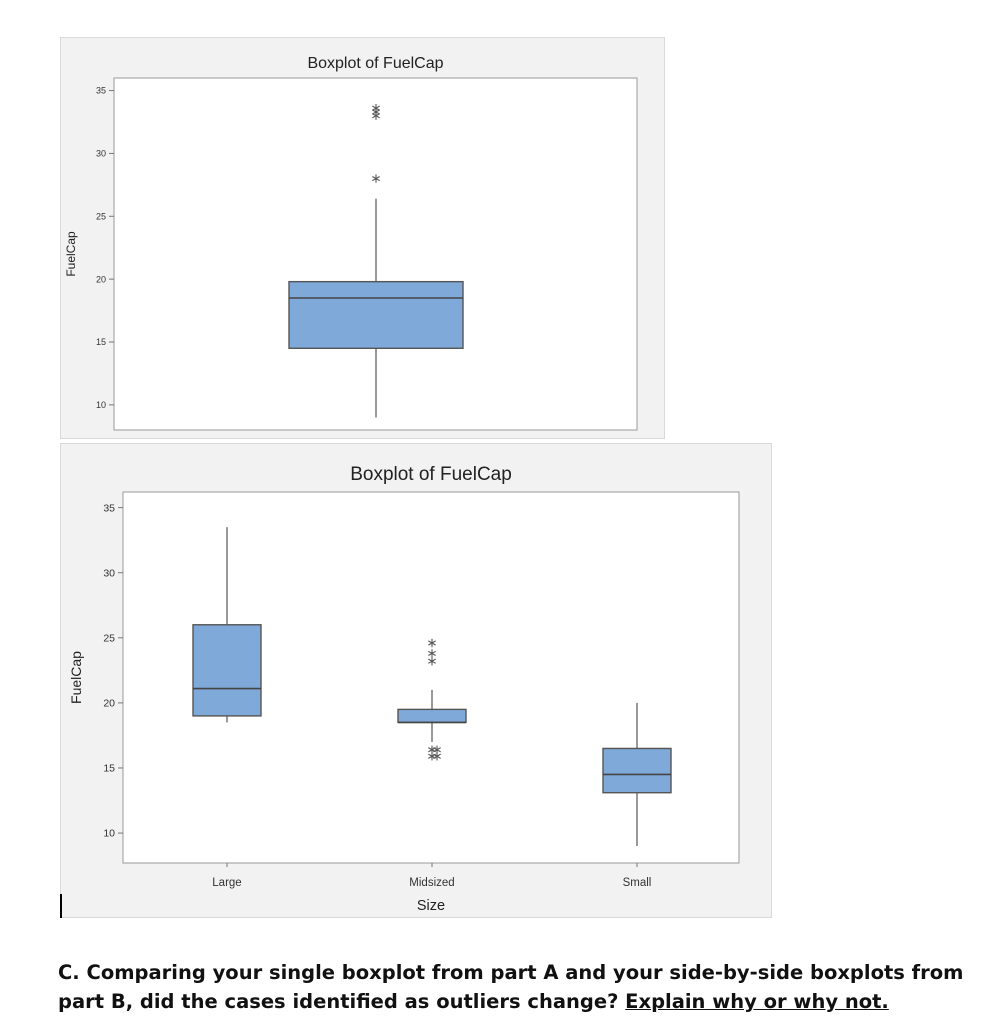 The height and width of the screenshot is (1024, 987). I want to click on chart2-y-tick-label: 30, so click(109, 573).